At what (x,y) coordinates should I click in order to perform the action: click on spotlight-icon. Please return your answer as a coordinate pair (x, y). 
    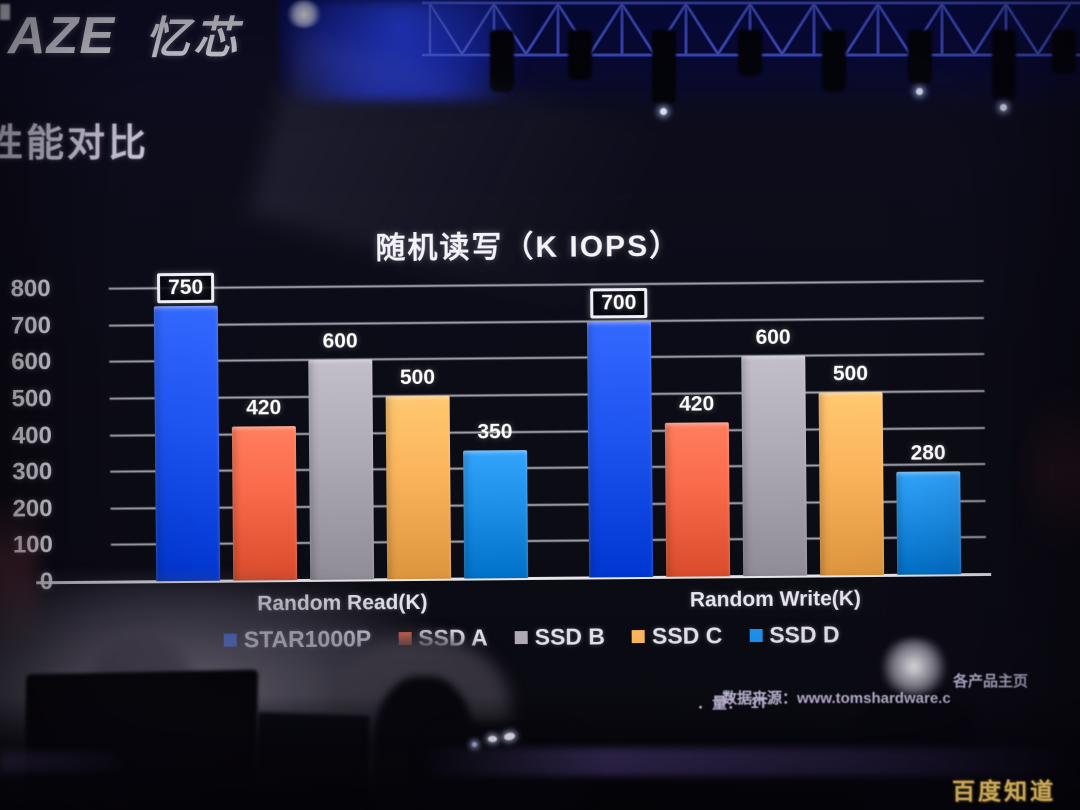
    Looking at the image, I should click on (304, 14).